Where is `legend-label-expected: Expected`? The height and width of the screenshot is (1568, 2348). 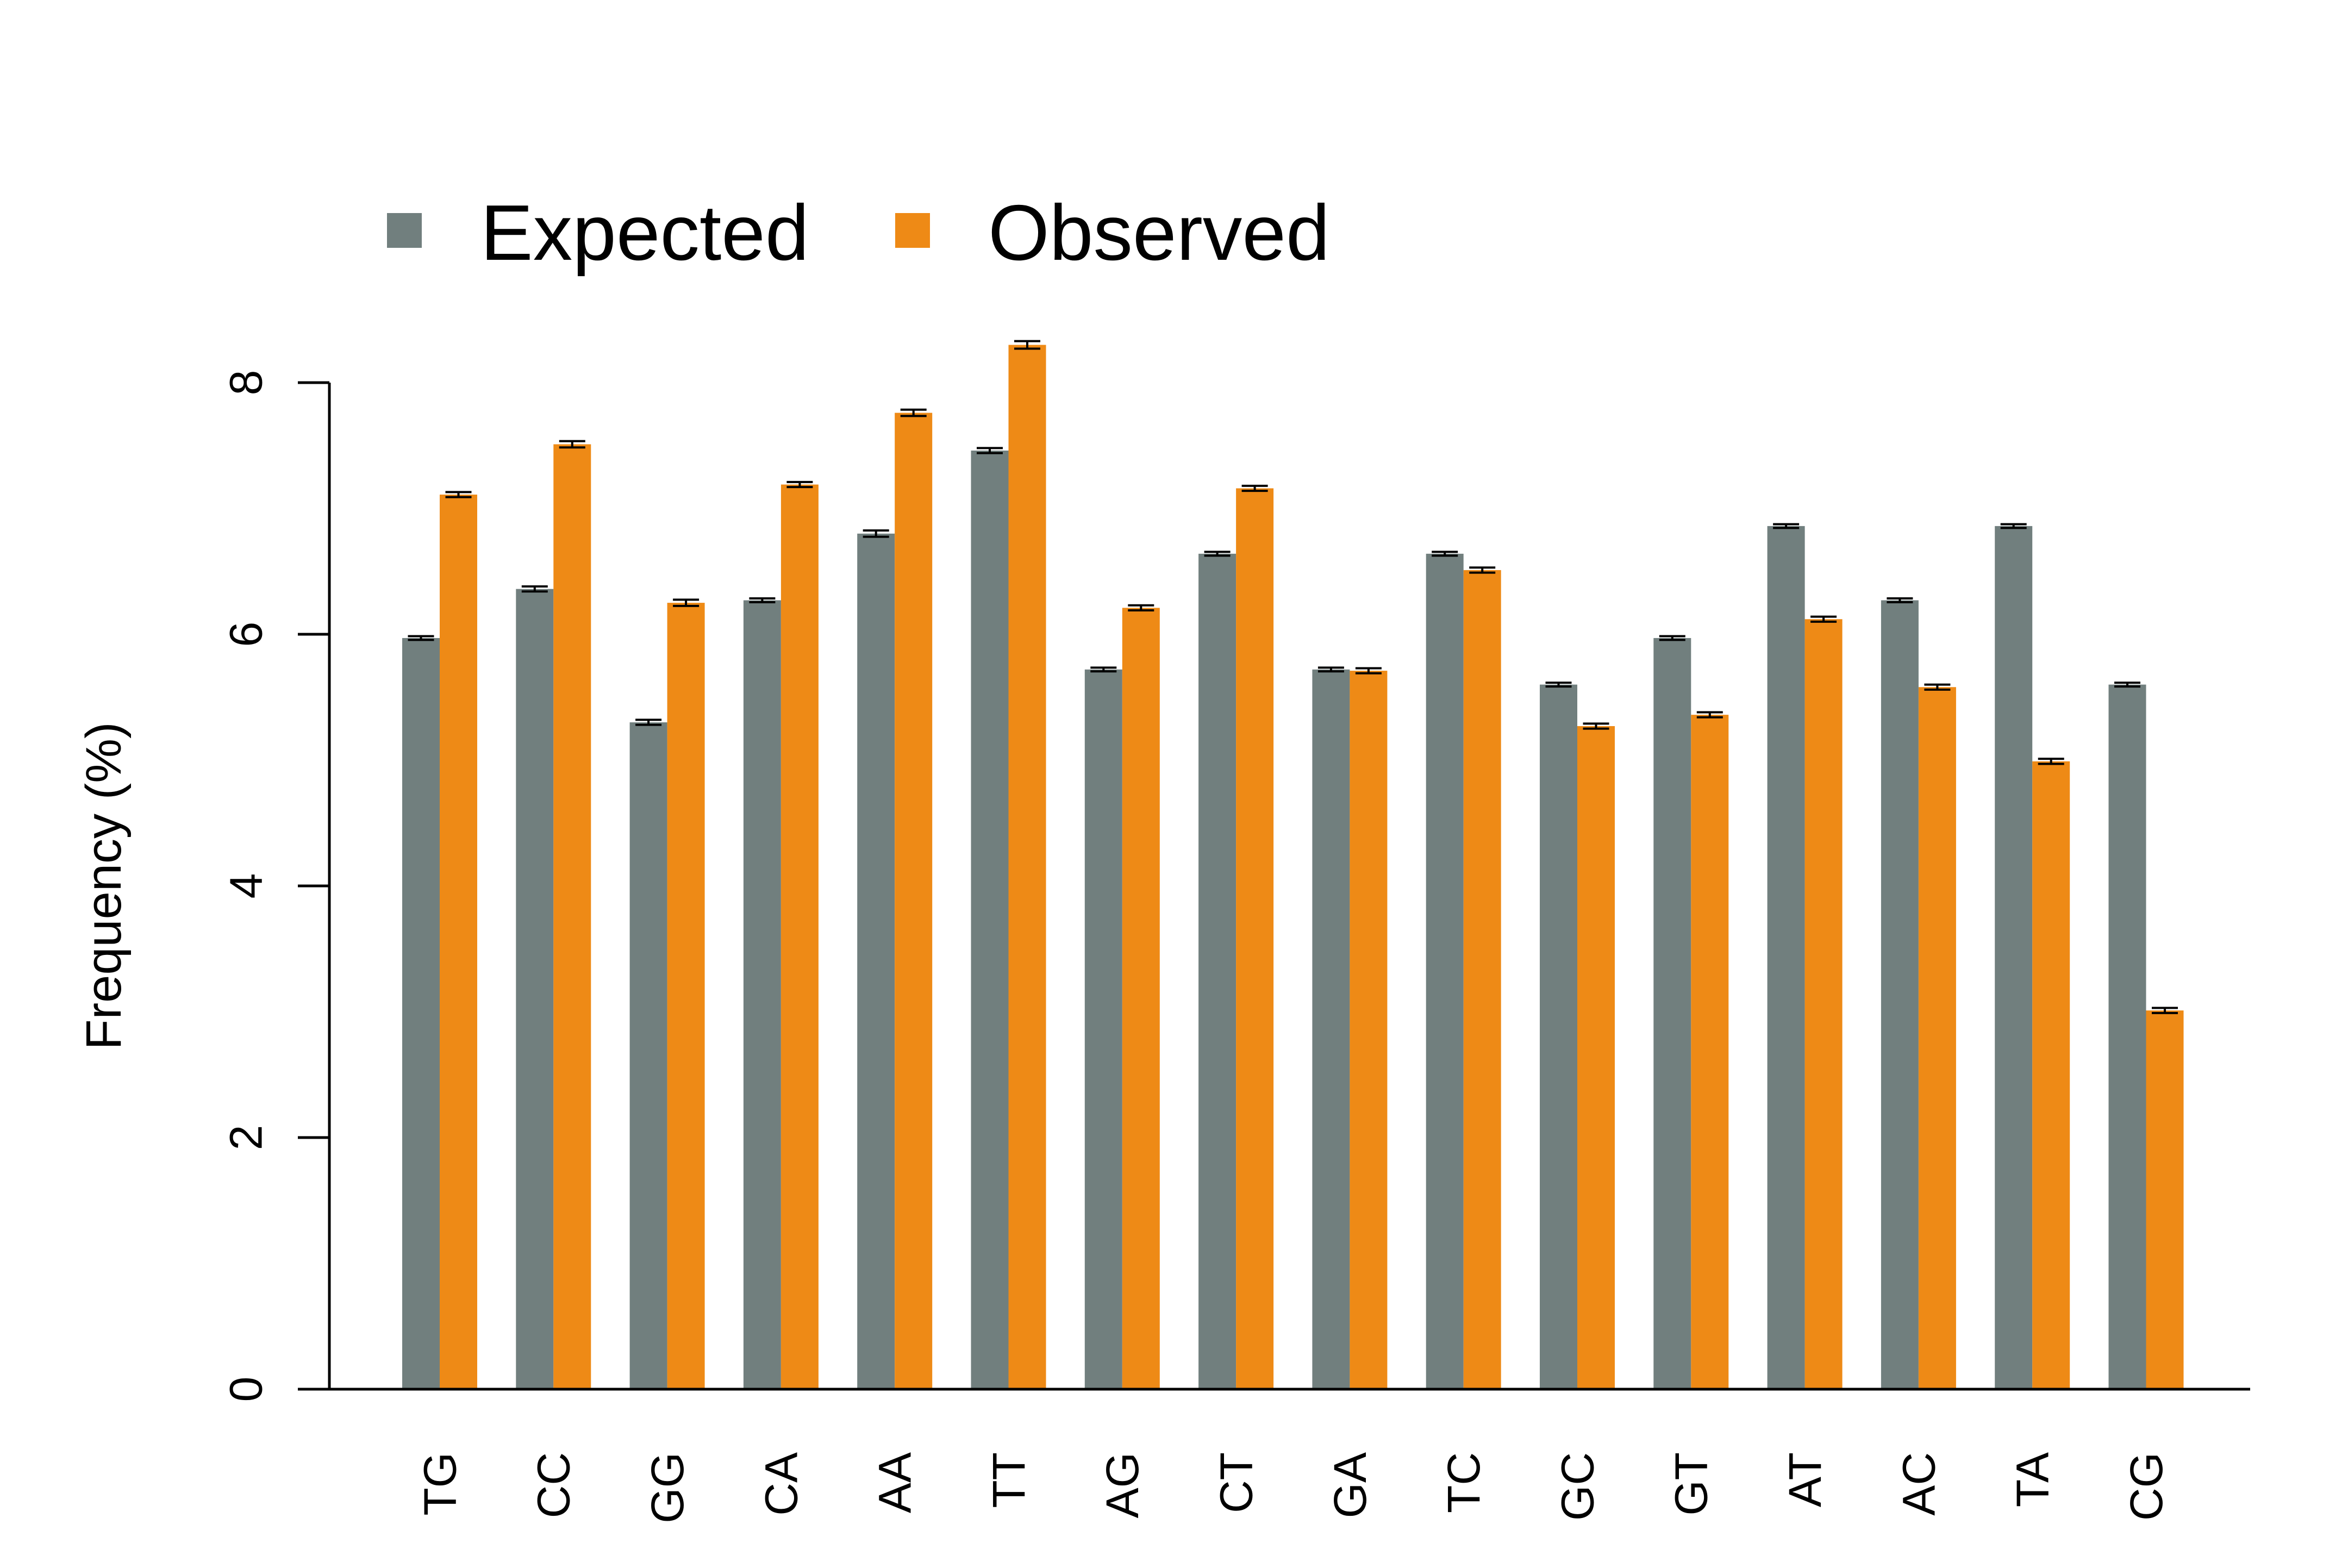
legend-label-expected: Expected is located at coordinates (645, 233).